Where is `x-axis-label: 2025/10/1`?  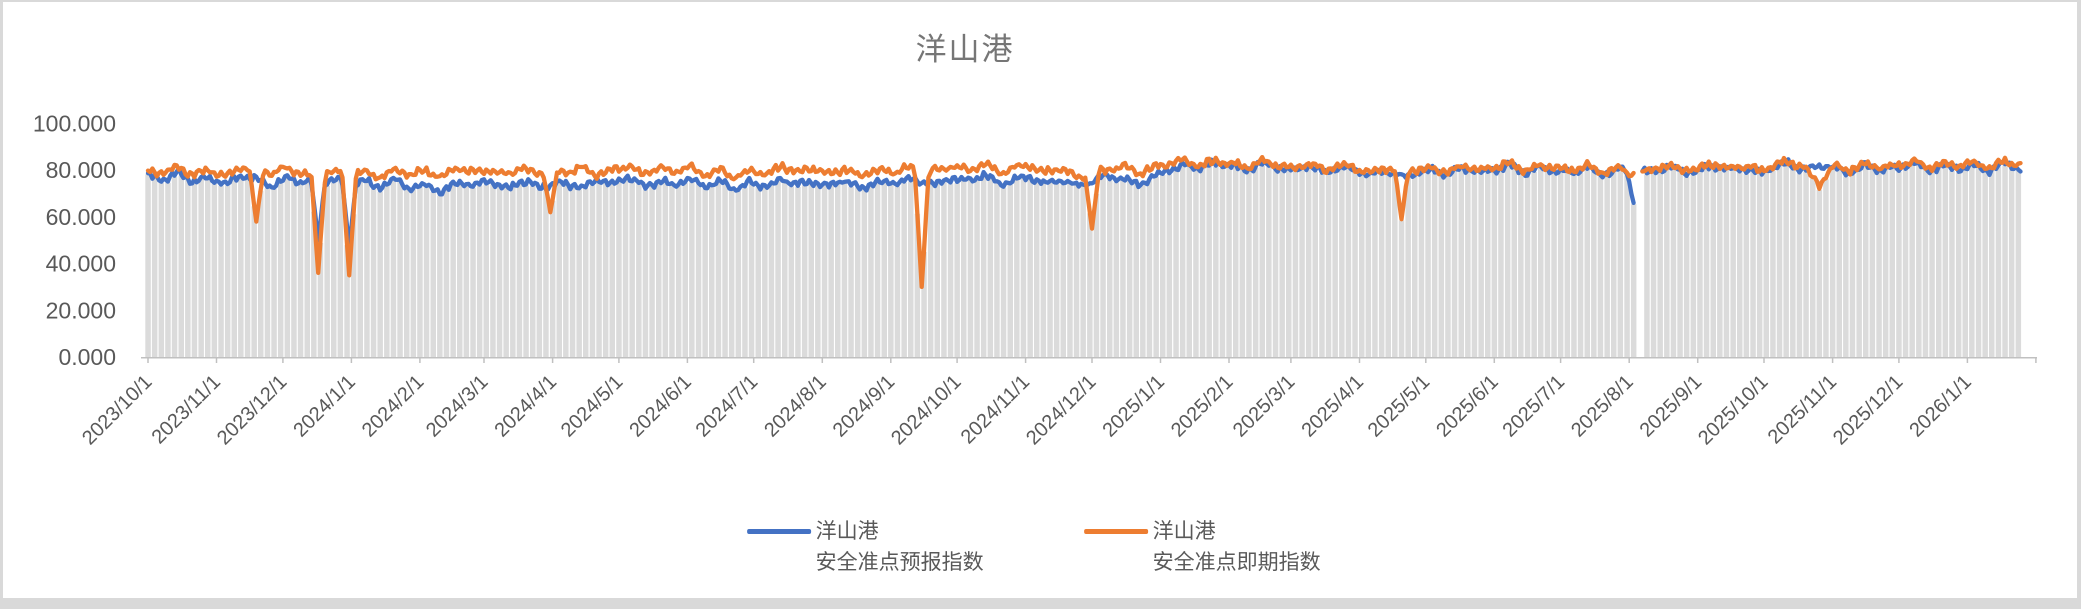
x-axis-label: 2025/10/1 is located at coordinates (1733, 410).